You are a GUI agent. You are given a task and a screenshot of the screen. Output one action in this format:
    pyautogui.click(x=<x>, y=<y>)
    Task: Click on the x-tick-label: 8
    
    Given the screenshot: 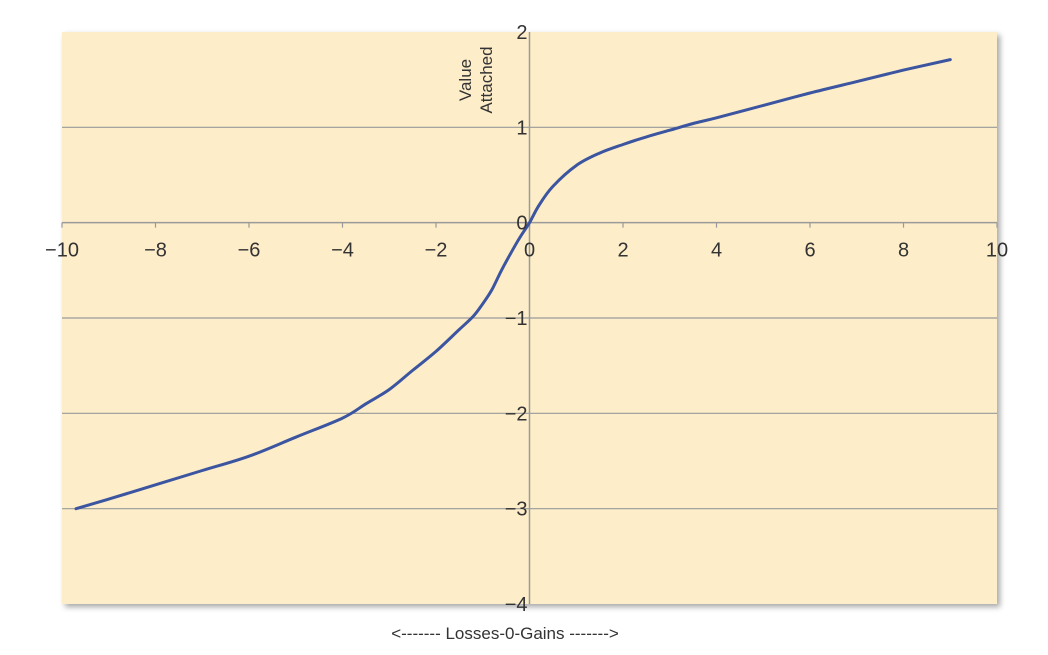 What is the action you would take?
    pyautogui.click(x=903, y=251)
    